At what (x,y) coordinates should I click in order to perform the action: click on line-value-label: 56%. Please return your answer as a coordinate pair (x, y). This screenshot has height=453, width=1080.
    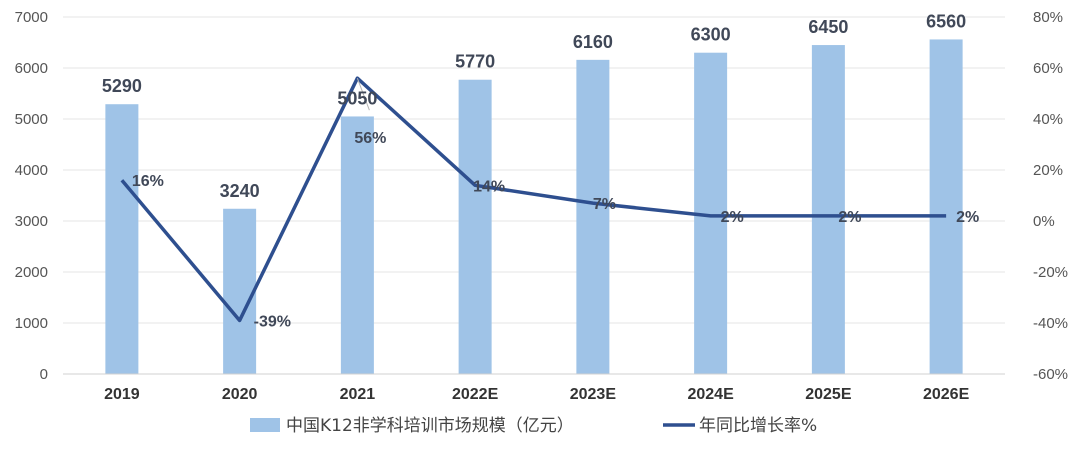
    Looking at the image, I should click on (370, 138).